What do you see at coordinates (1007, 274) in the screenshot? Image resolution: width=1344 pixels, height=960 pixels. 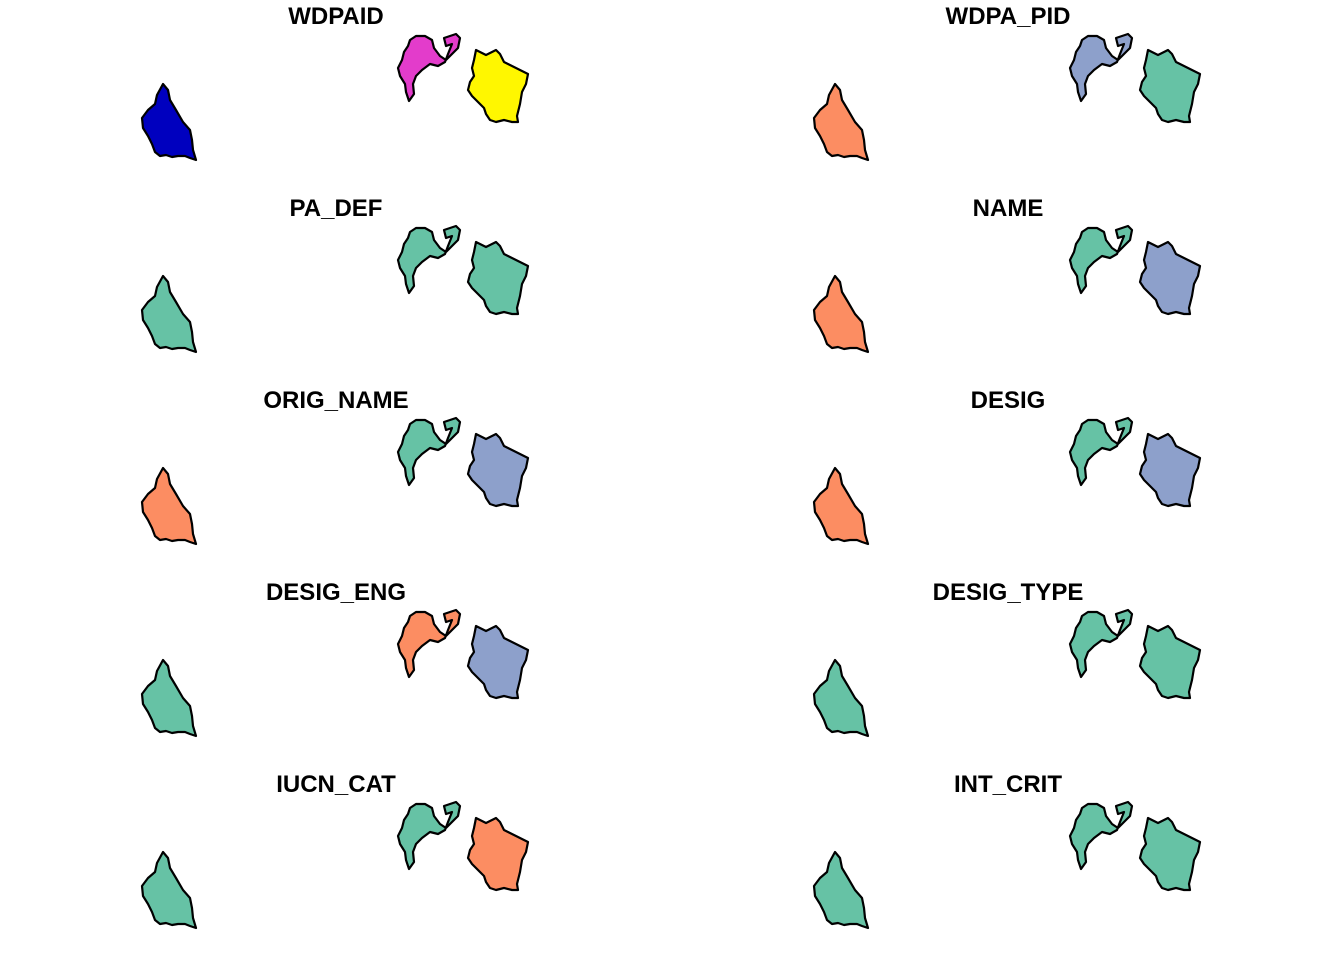 I see `panel-name: NAME` at bounding box center [1007, 274].